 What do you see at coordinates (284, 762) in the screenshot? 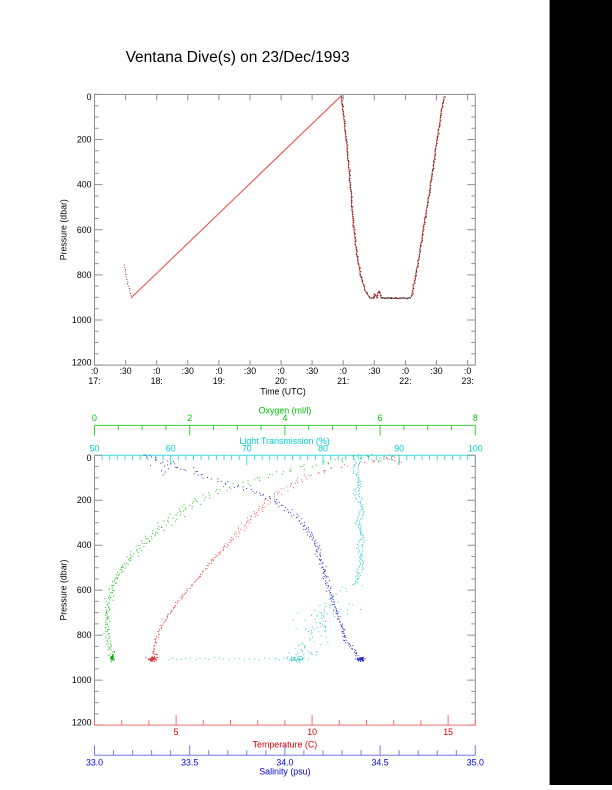
I see `svg-text: 34.0` at bounding box center [284, 762].